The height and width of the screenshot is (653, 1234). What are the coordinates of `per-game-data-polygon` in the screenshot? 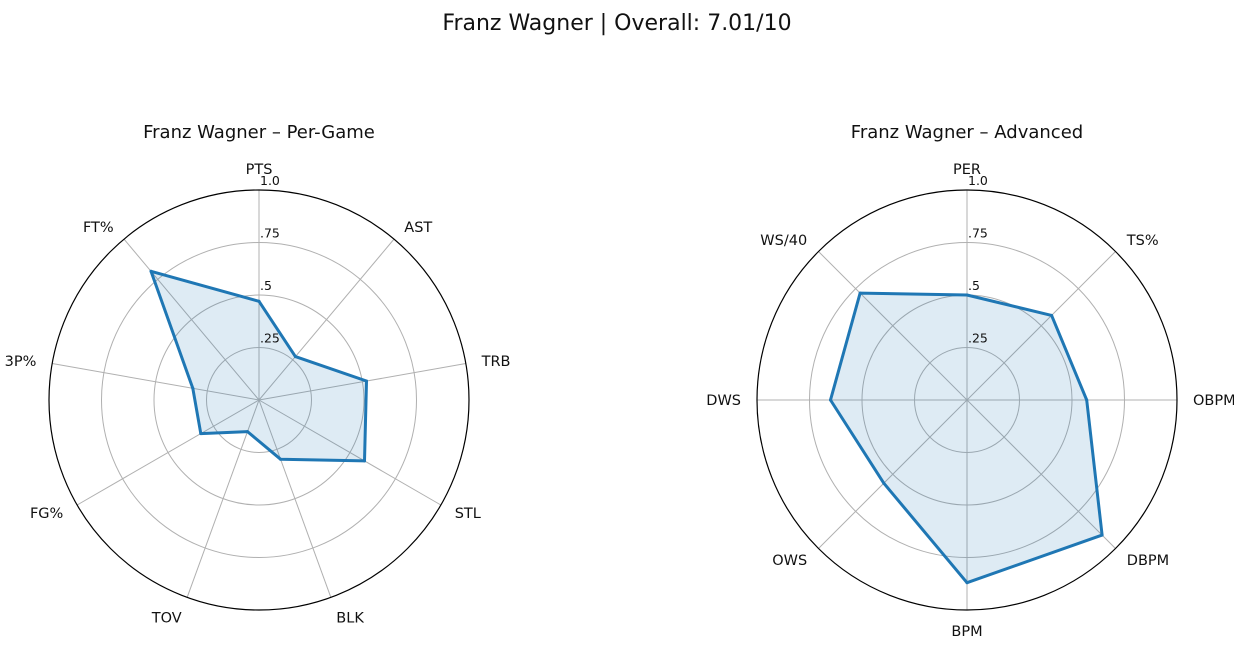 It's located at (258, 366).